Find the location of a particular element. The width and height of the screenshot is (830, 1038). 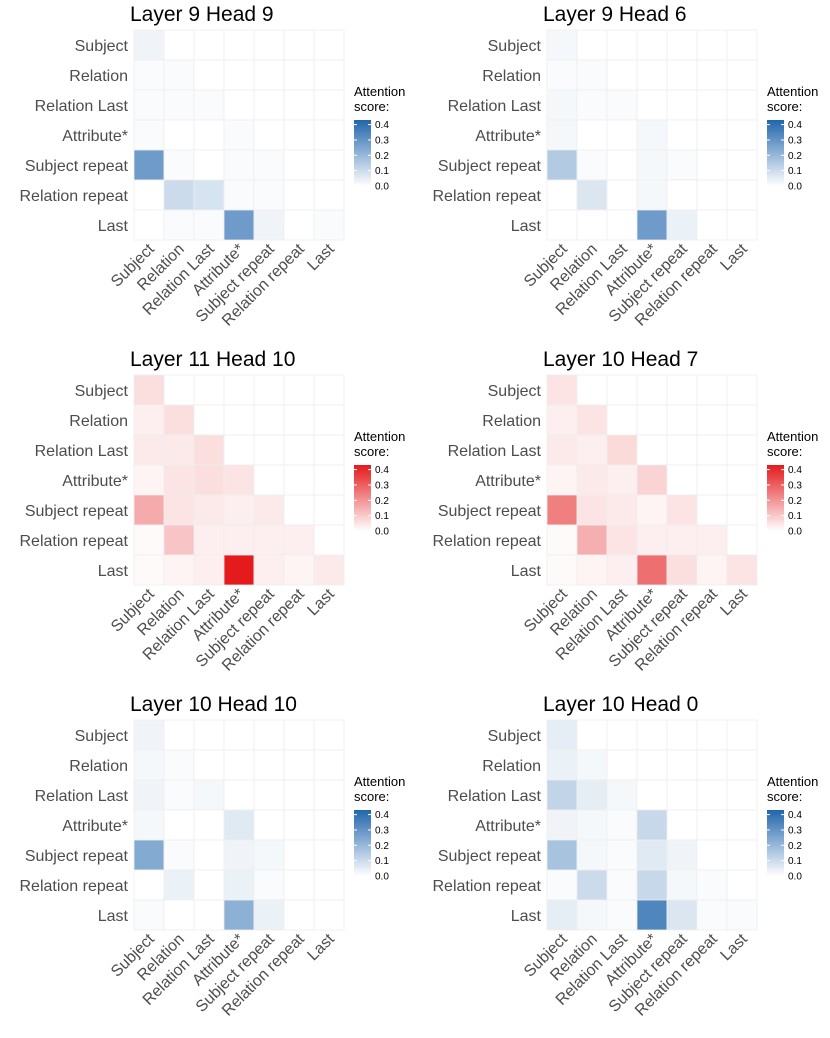

panel-title: Layer 10 Head 7 is located at coordinates (620, 359).